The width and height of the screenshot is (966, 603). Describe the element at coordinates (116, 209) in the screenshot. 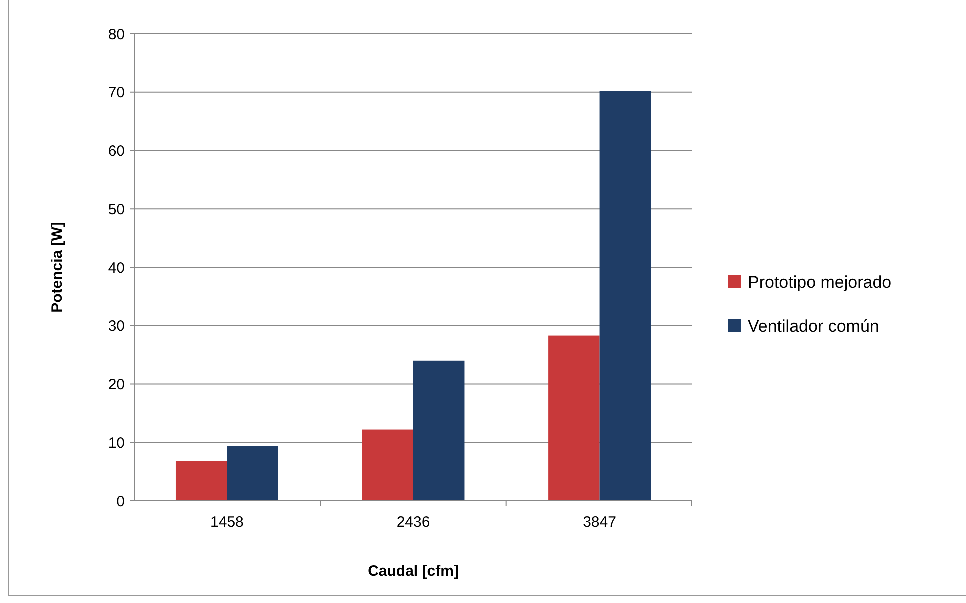

I see `y-tick-label: 50` at that location.